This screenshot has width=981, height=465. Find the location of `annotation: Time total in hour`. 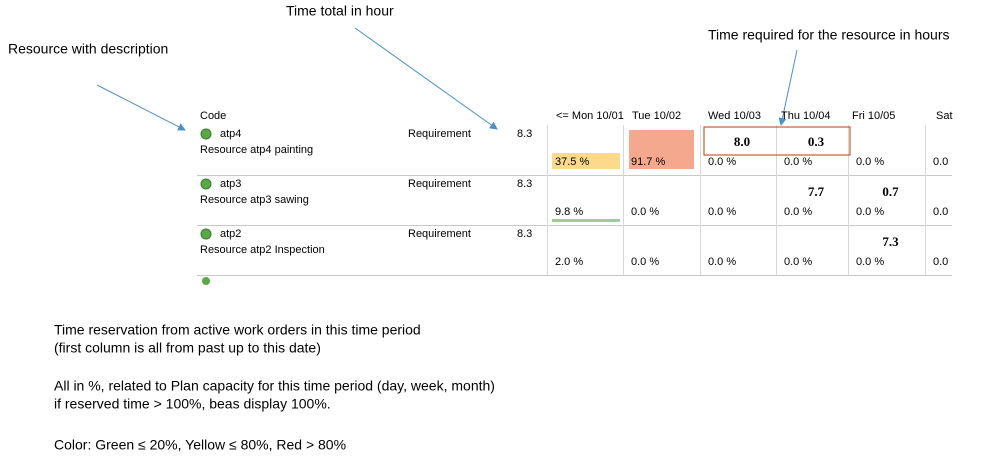

annotation: Time total in hour is located at coordinates (340, 11).